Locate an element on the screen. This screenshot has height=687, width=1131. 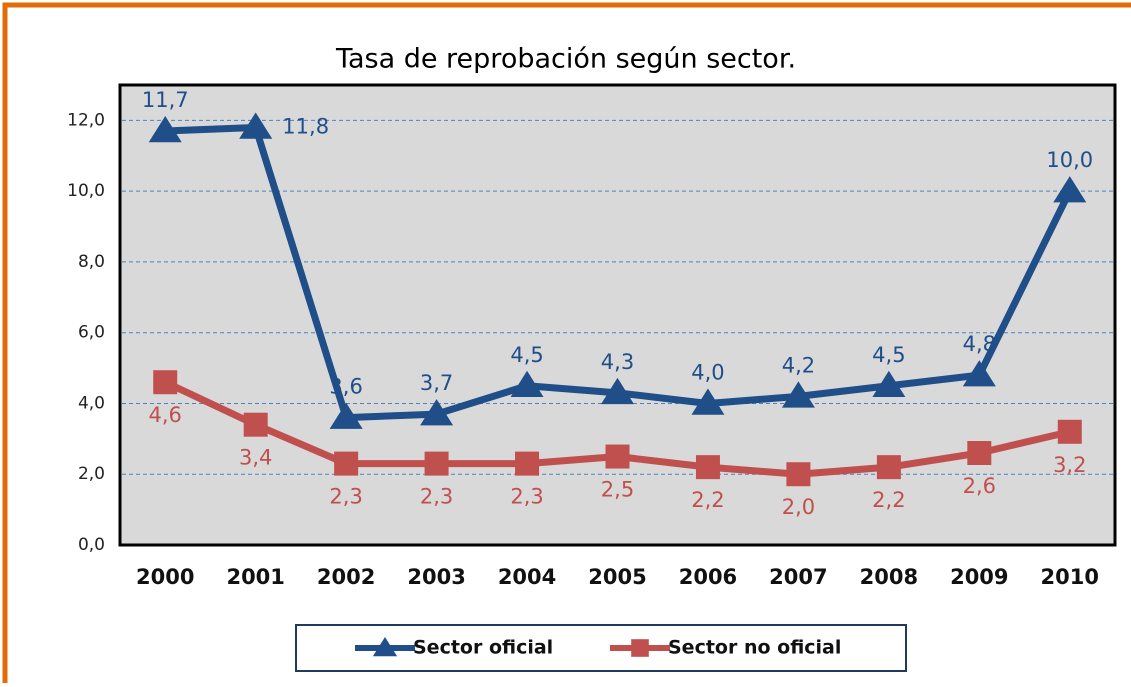
data-label: 2,0 is located at coordinates (798, 507).